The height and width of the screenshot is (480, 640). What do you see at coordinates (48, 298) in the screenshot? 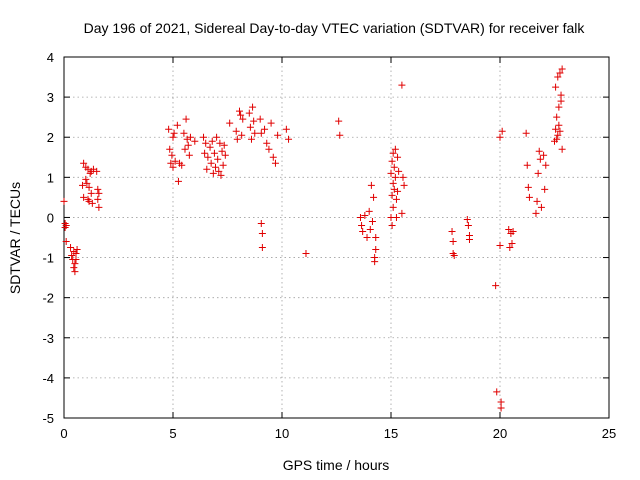
I see `y-tick-label: -2` at bounding box center [48, 298].